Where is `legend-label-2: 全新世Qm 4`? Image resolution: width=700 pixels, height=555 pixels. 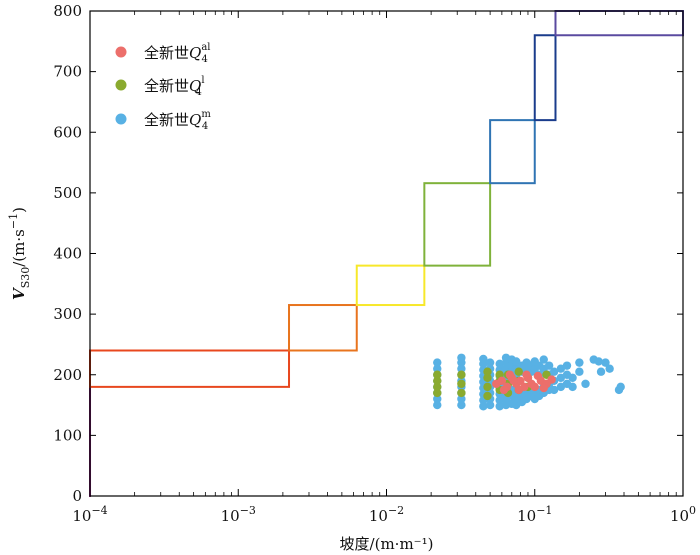
legend-label-2: 全新世Qm 4 is located at coordinates (177, 120).